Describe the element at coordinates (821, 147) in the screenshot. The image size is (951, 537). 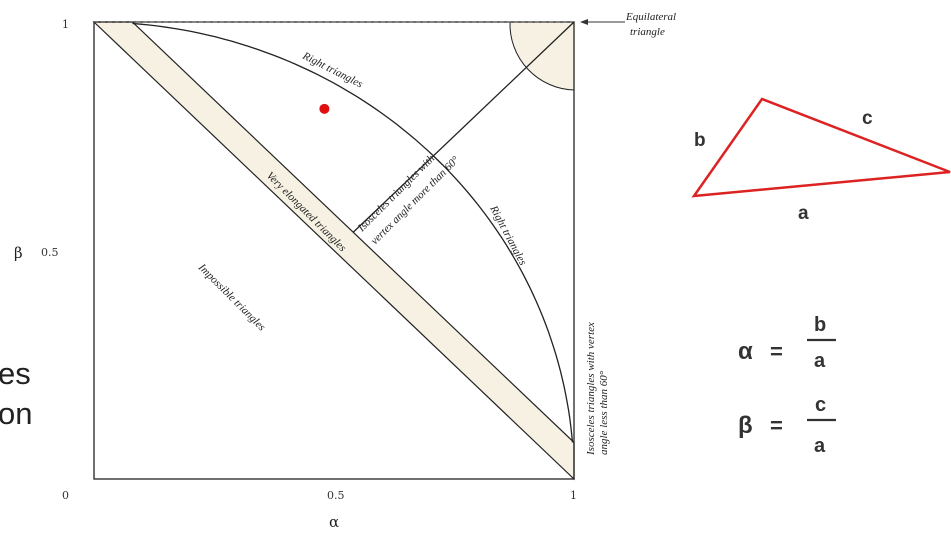
I see `example-triangle` at that location.